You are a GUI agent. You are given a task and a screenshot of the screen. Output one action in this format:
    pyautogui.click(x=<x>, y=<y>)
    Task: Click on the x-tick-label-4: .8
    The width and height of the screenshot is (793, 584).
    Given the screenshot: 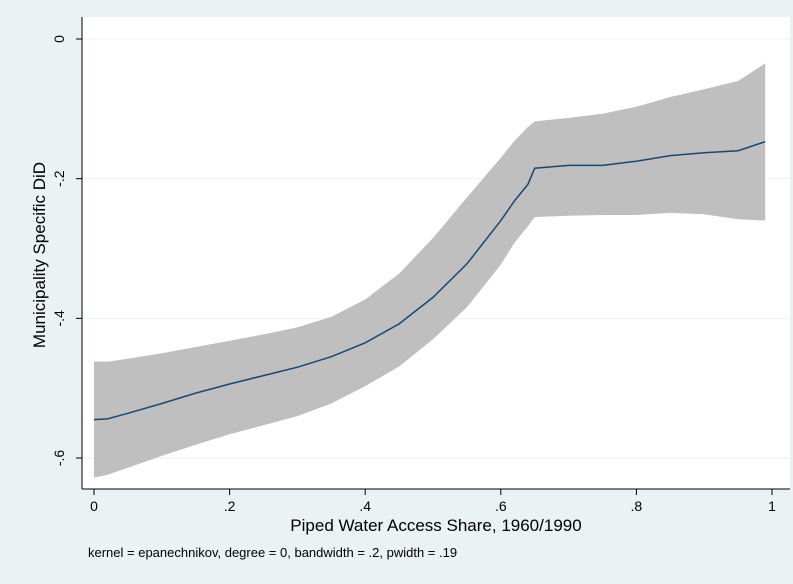 What is the action you would take?
    pyautogui.click(x=637, y=506)
    